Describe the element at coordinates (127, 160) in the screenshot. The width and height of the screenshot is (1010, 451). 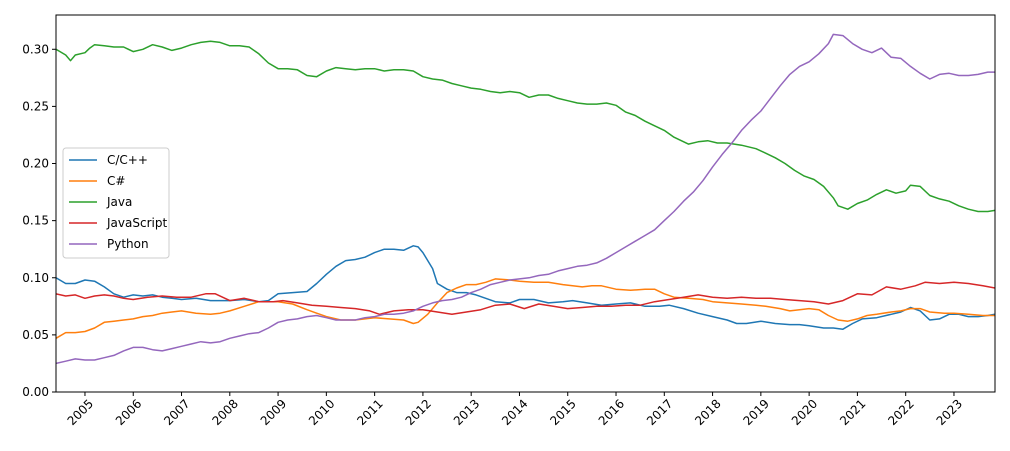
I see `legend-label-c-c: C/C++` at that location.